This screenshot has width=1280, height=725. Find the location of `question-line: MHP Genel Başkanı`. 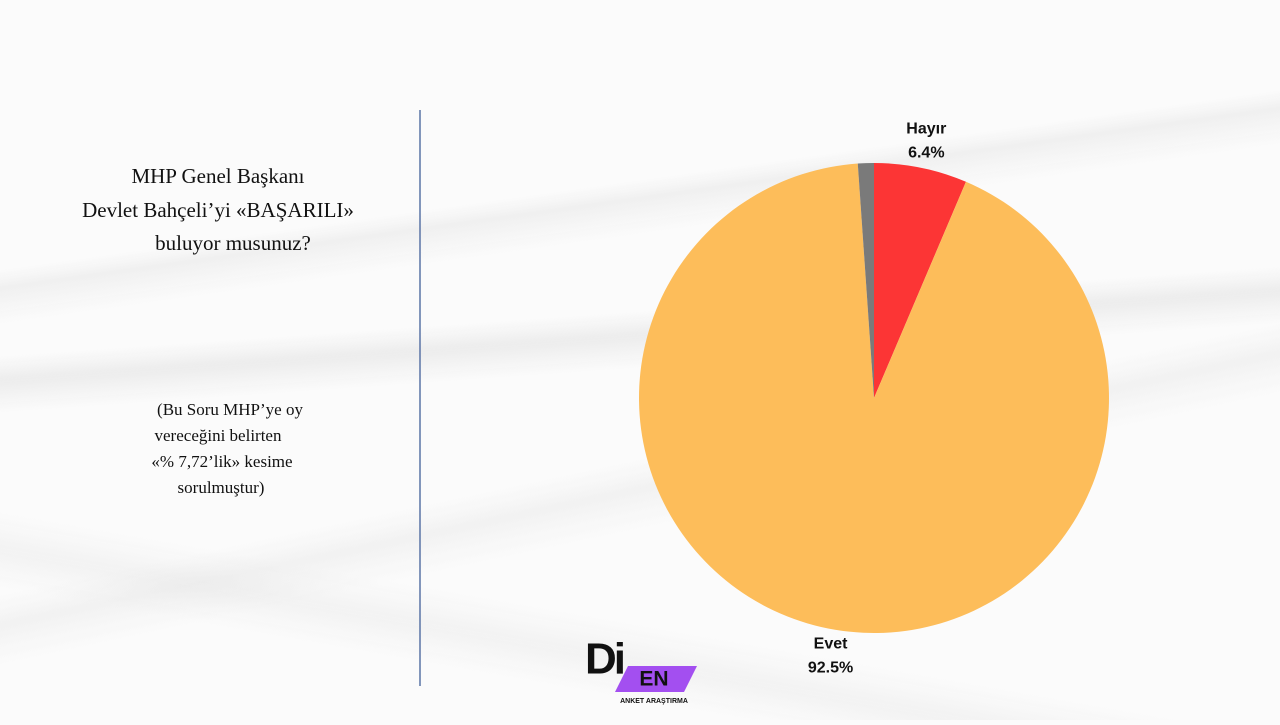

question-line: MHP Genel Başkanı is located at coordinates (217, 176).